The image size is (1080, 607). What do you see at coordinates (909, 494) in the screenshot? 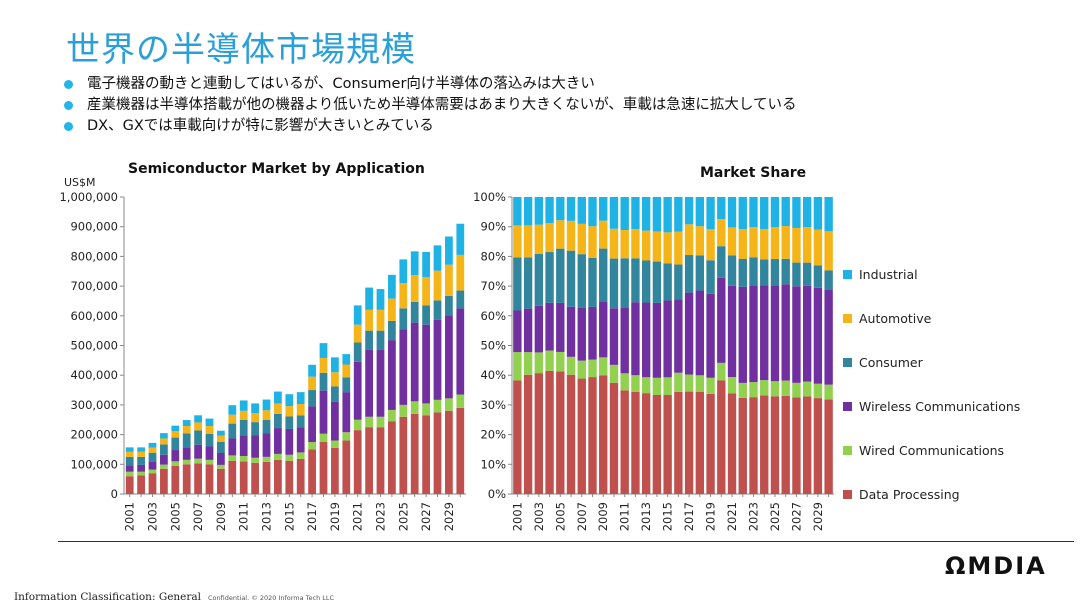
I see `legend-label: Data Processing` at bounding box center [909, 494].